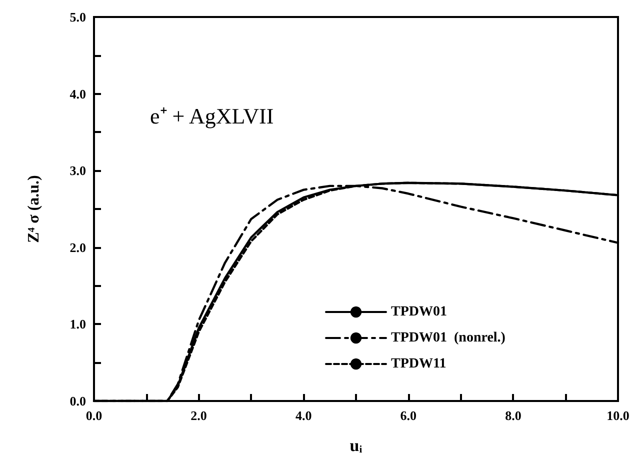 This screenshot has height=463, width=634. I want to click on legend-label: TPDW01, so click(419, 312).